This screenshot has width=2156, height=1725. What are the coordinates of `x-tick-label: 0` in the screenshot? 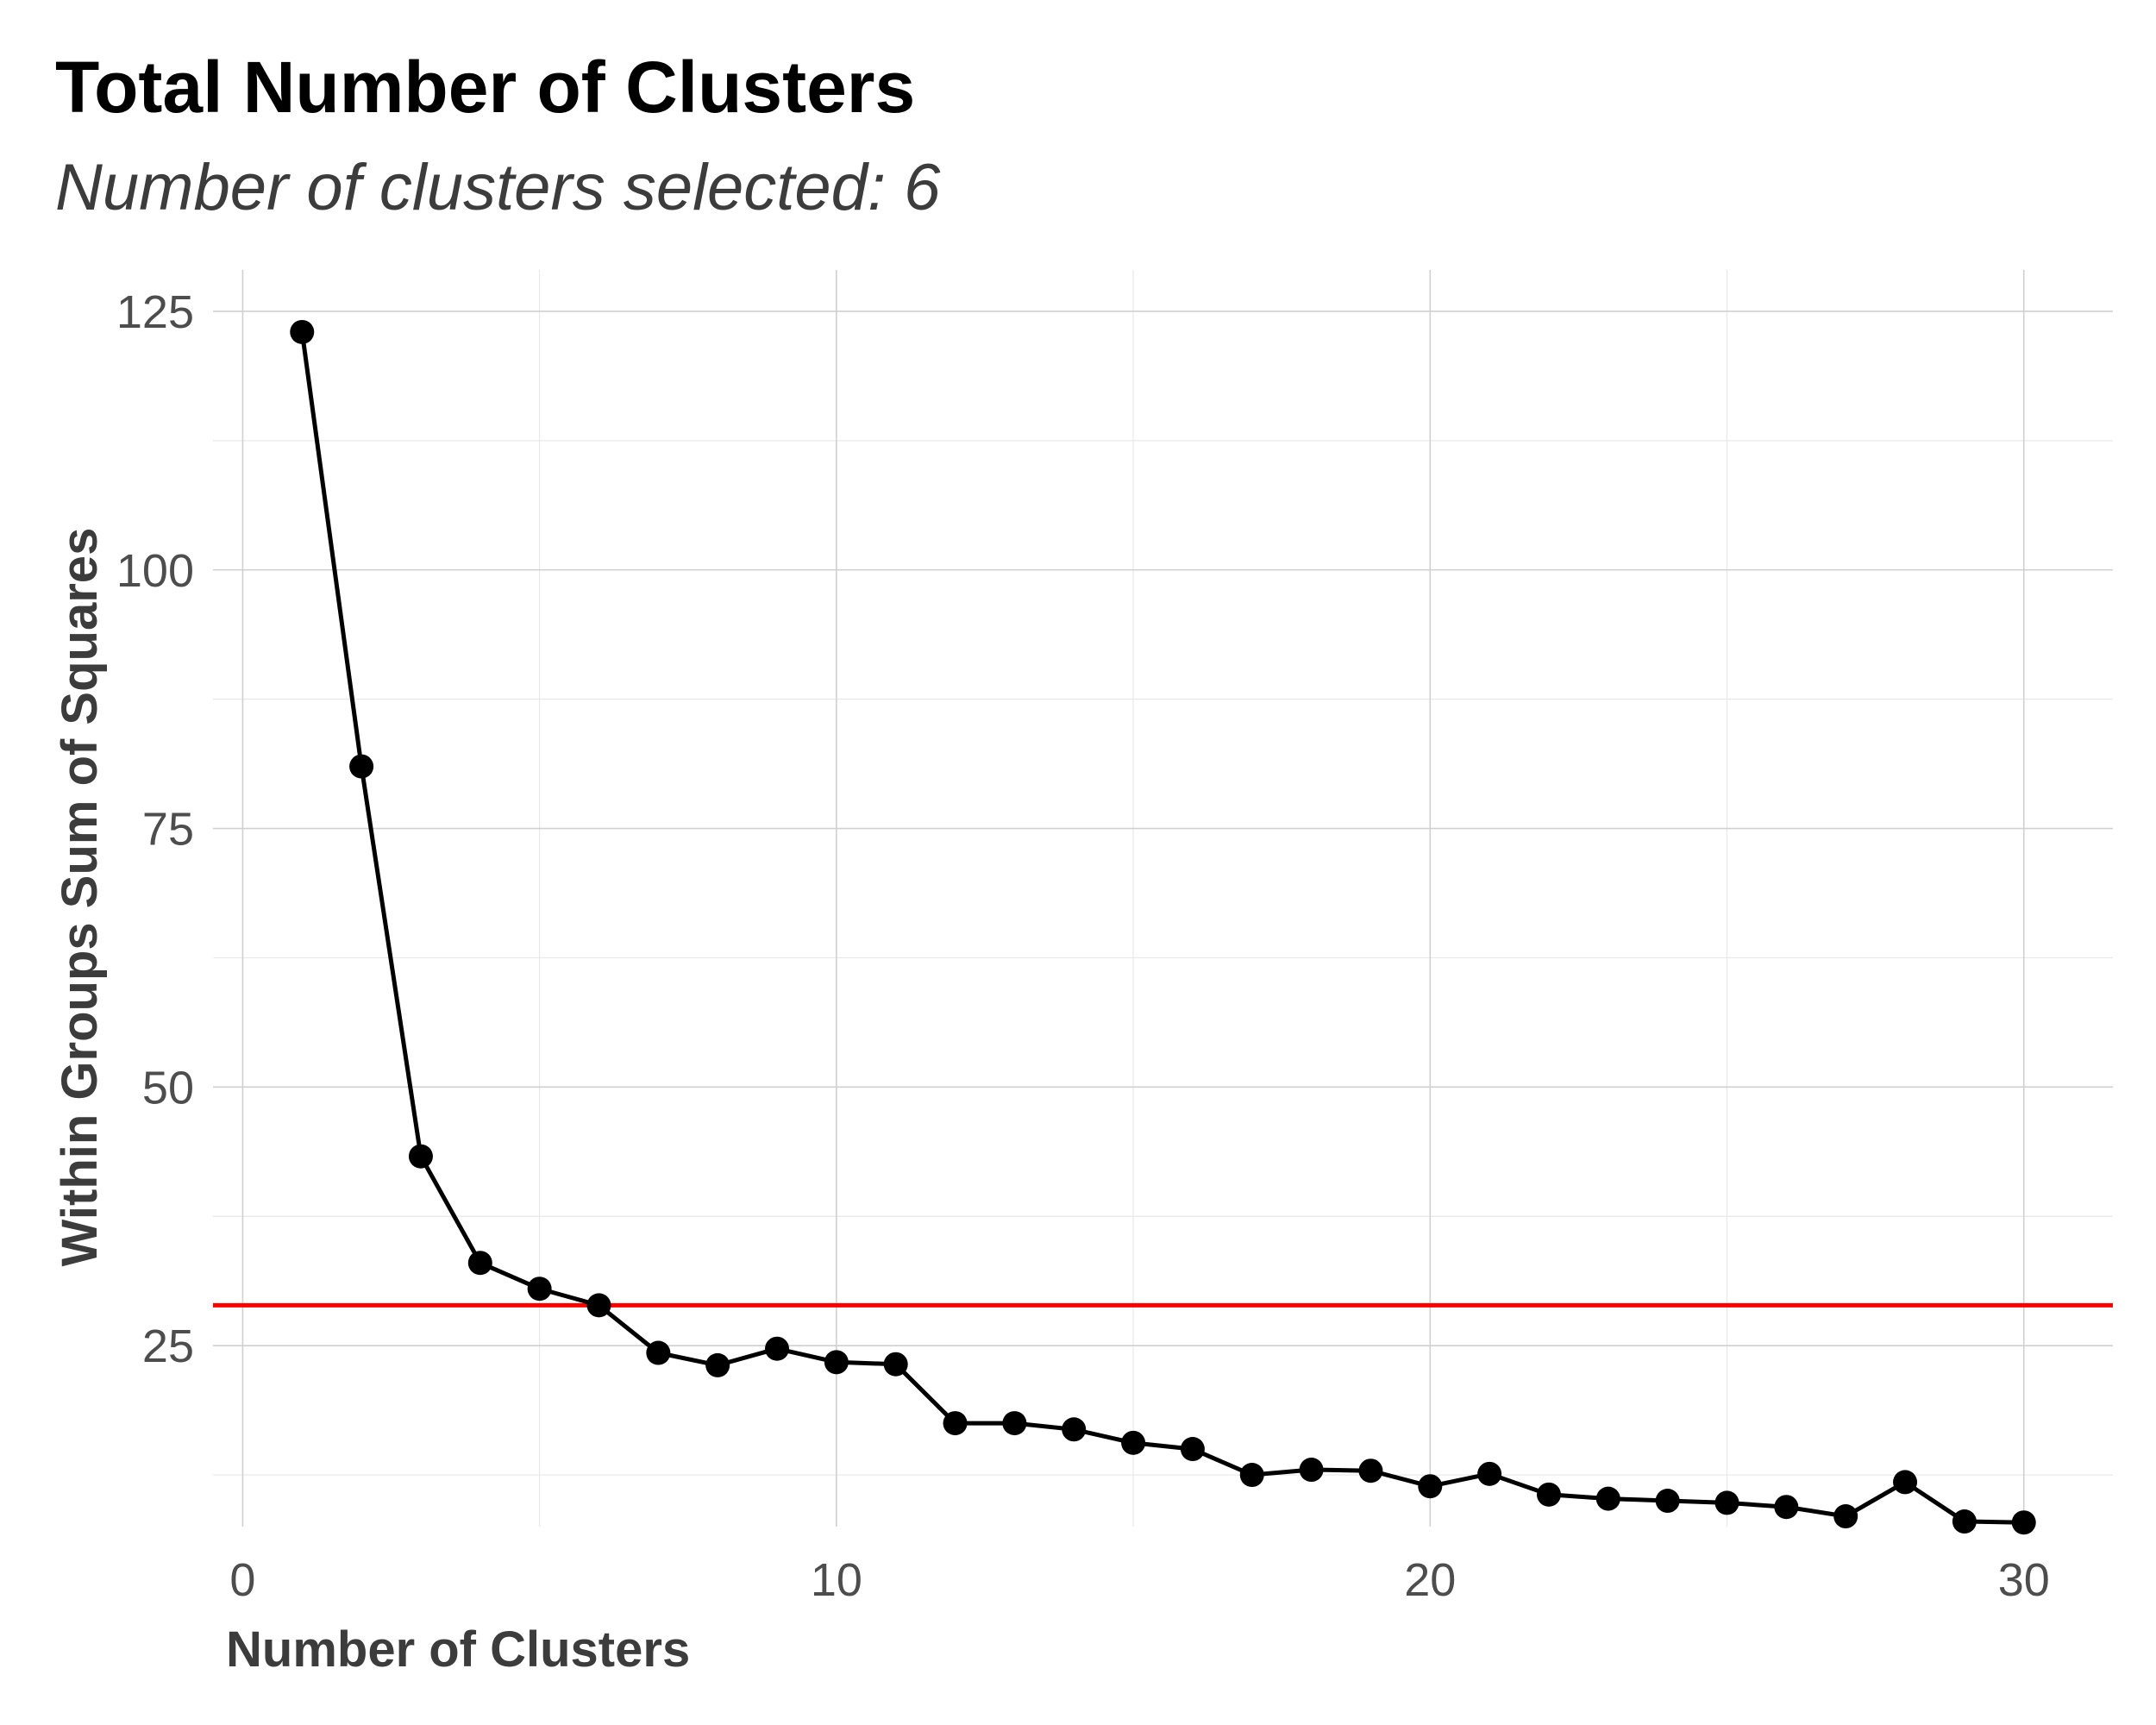 It's located at (242, 1580).